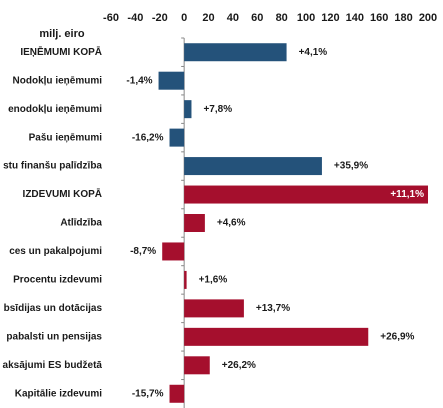  Describe the element at coordinates (81, 223) in the screenshot. I see `y-tick-label: Atlīdzība` at that location.